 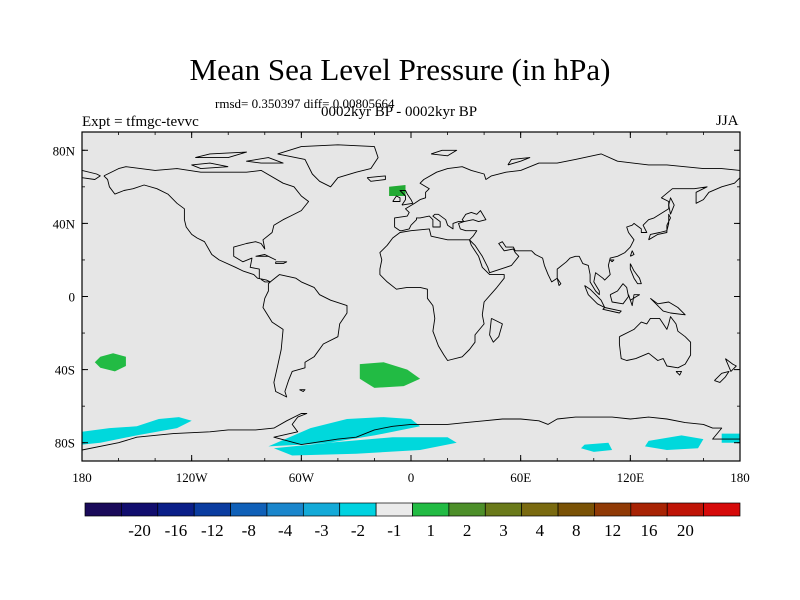 I want to click on lon-tick-label: 0, so click(x=411, y=477).